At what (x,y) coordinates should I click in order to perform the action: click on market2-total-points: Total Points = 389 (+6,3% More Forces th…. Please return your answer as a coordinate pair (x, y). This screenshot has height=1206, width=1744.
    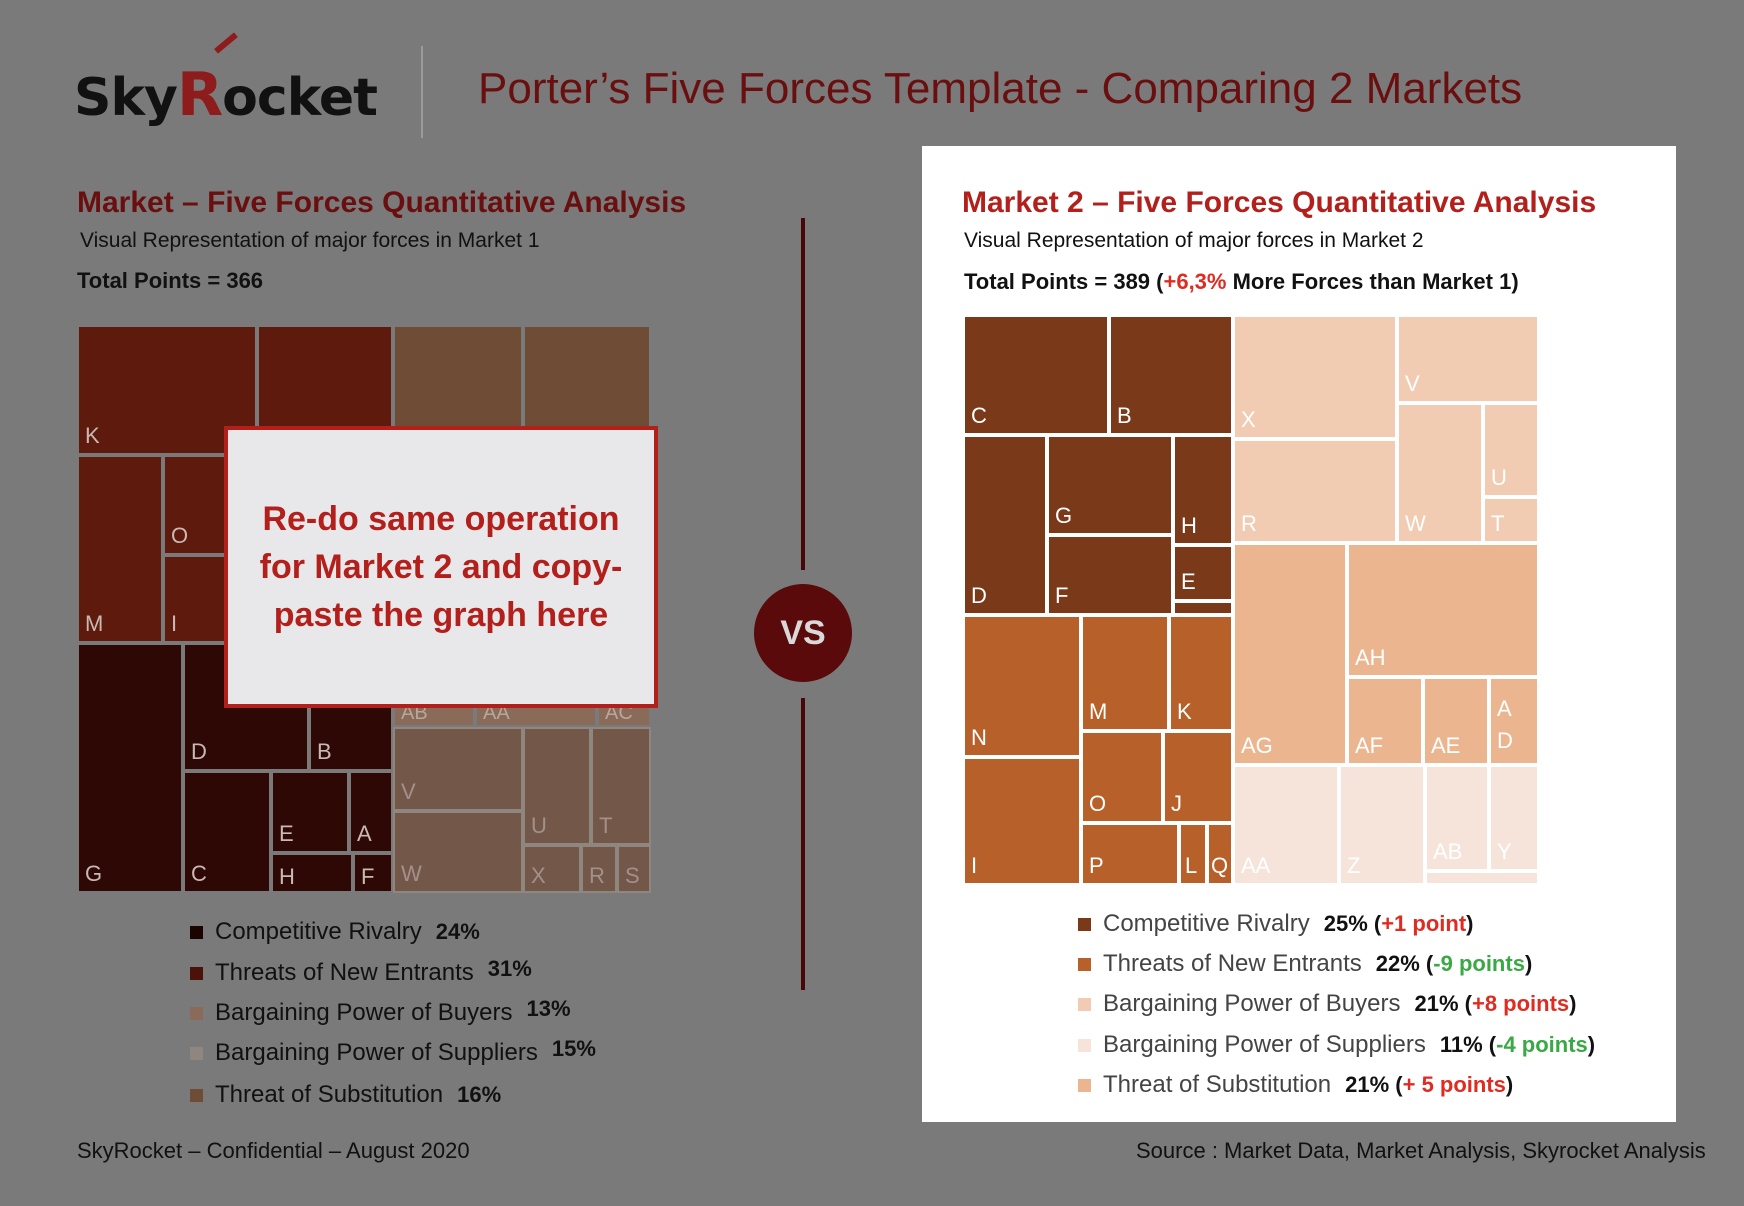
    Looking at the image, I should click on (1241, 281).